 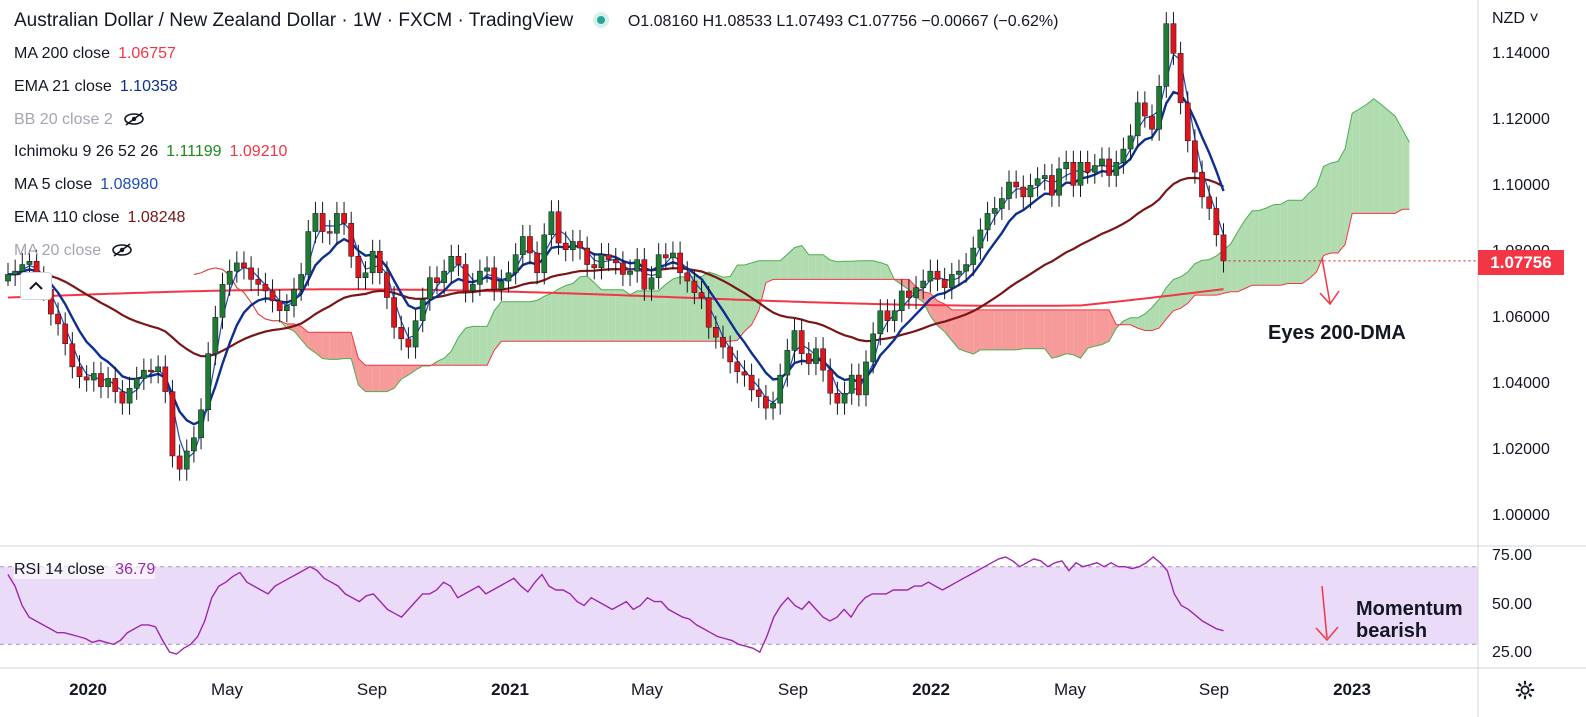 What do you see at coordinates (793, 689) in the screenshot?
I see `time-tick-label: Sep` at bounding box center [793, 689].